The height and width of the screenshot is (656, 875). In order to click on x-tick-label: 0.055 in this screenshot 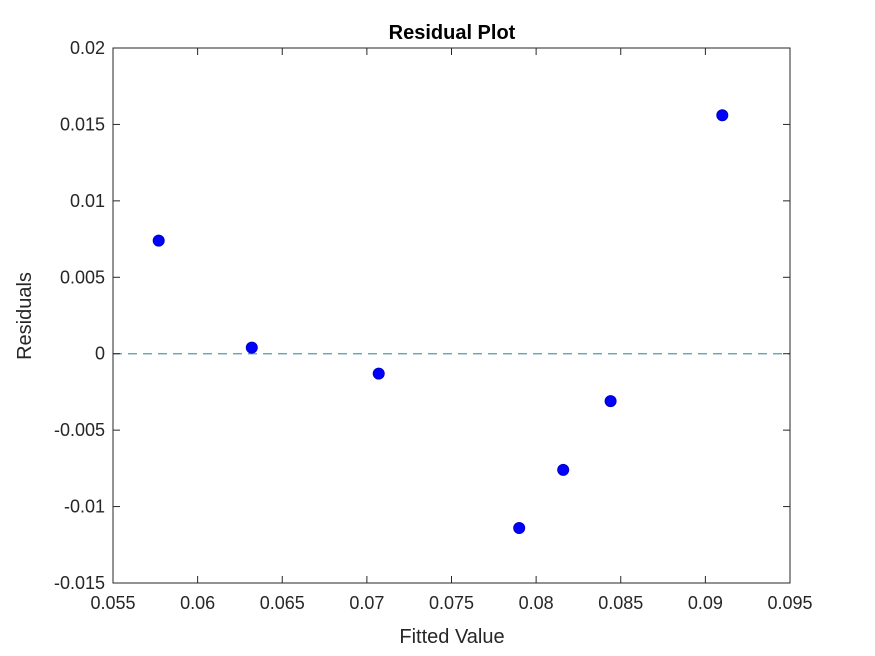, I will do `click(112, 603)`.